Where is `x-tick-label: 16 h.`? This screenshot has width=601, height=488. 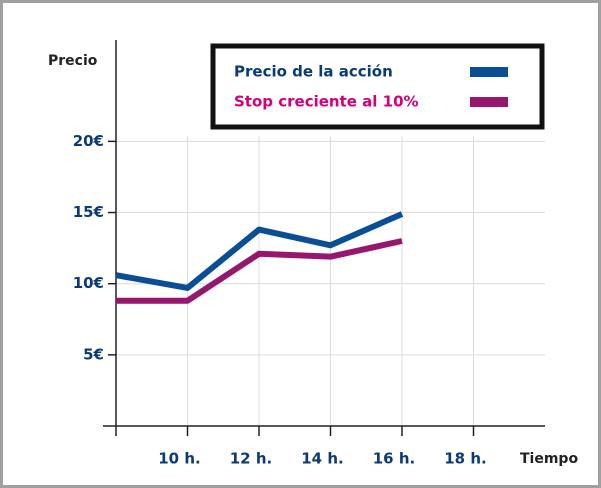
x-tick-label: 16 h. is located at coordinates (394, 459).